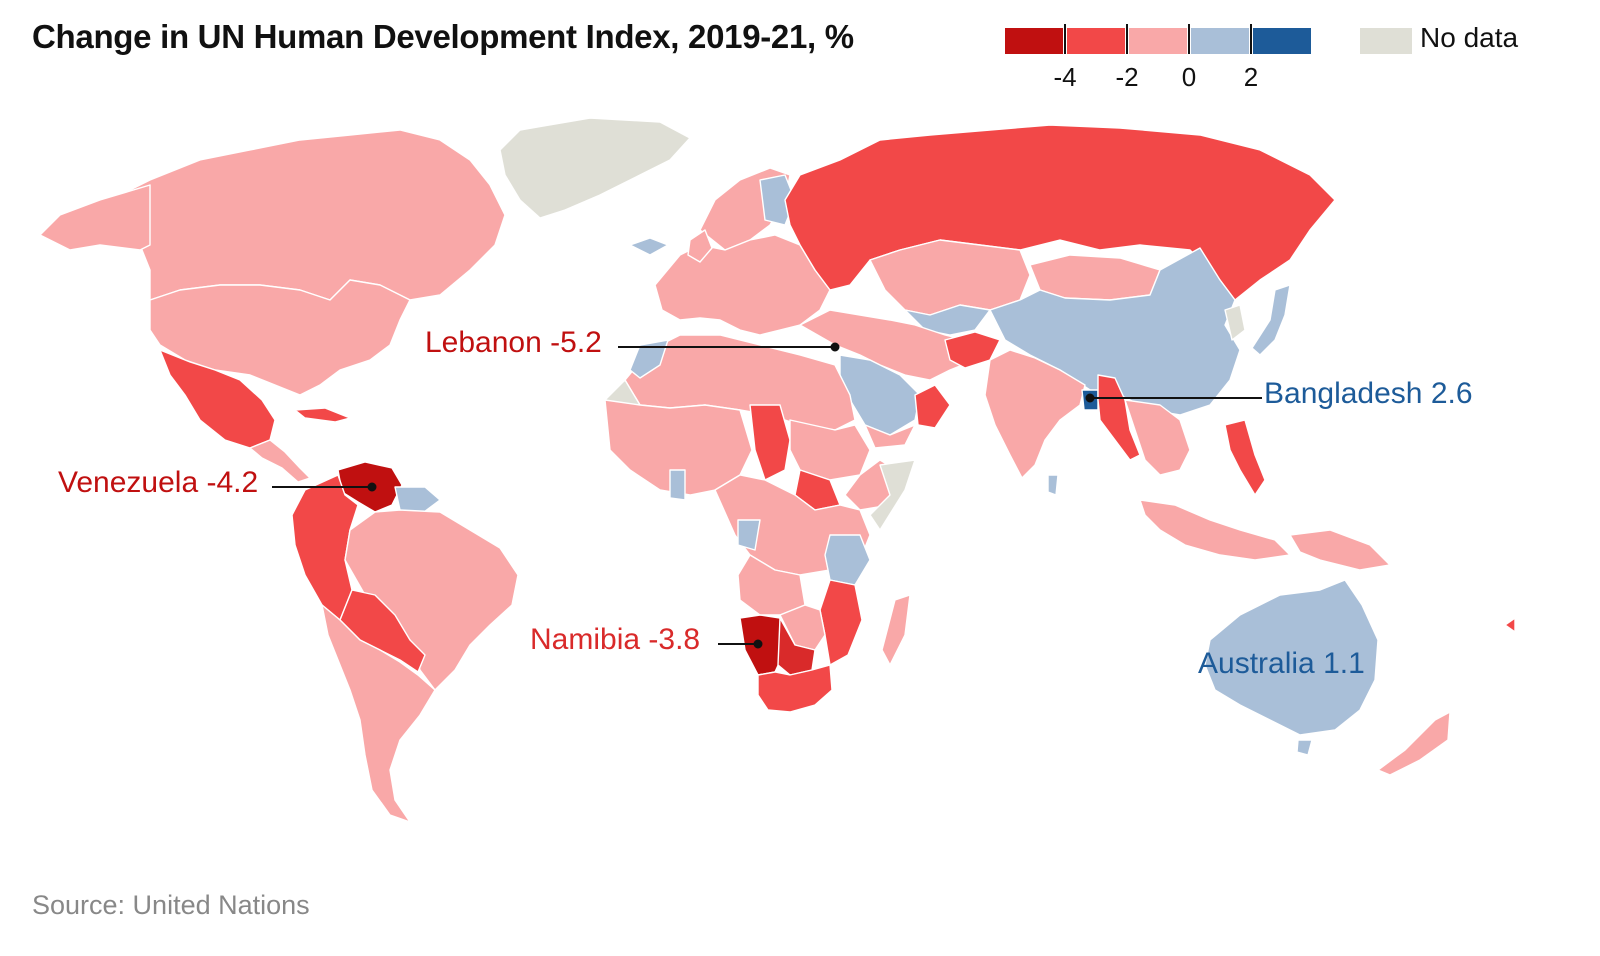 The height and width of the screenshot is (956, 1600). What do you see at coordinates (378, 713) in the screenshot?
I see `southern-cone-region` at bounding box center [378, 713].